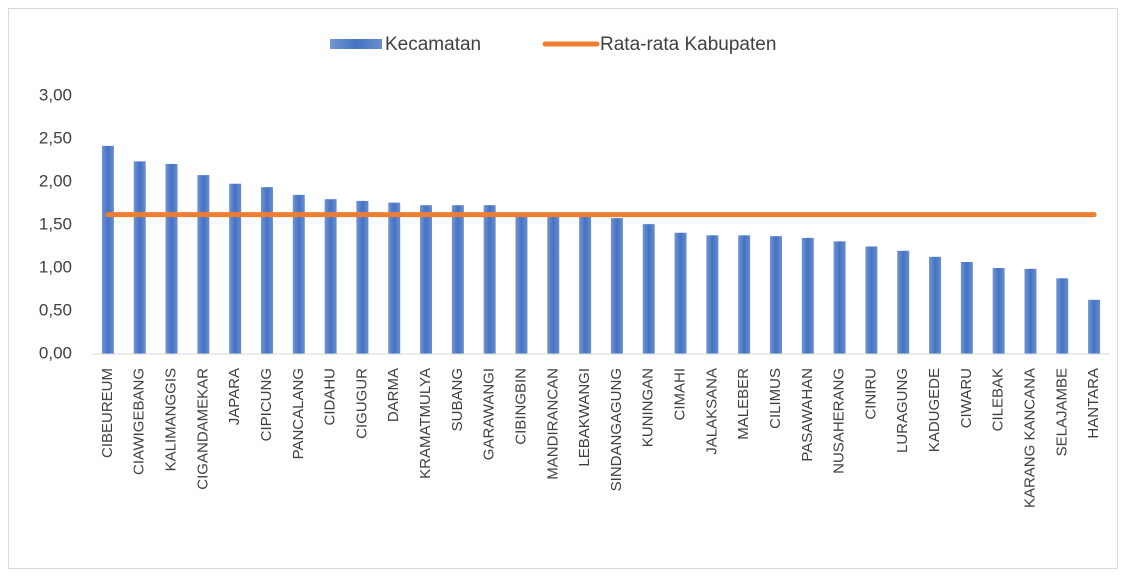  Describe the element at coordinates (1061, 412) in the screenshot. I see `x-tick-label: SELAJAMBE` at that location.